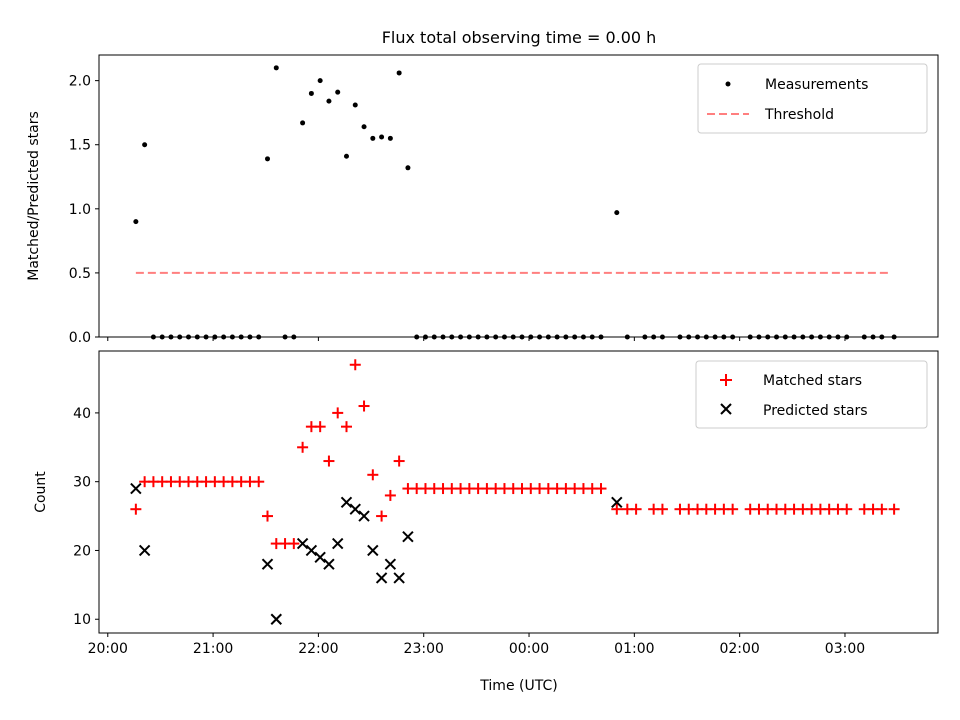 Image resolution: width=960 pixels, height=720 pixels. Describe the element at coordinates (812, 98) in the screenshot. I see `top-legend: Measurements Threshold` at that location.